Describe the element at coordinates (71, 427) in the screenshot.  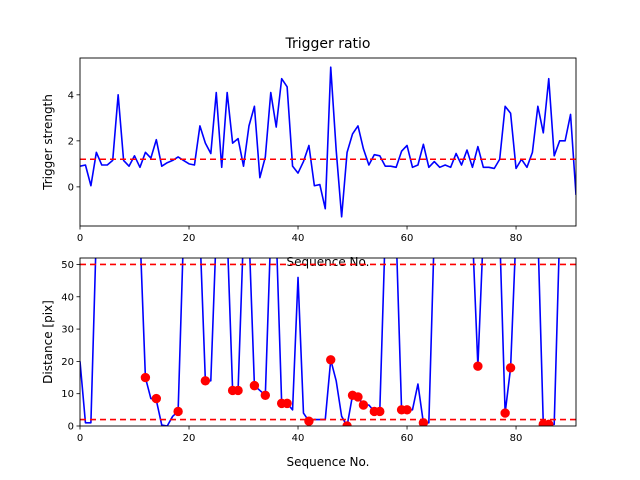
I see `bottom-ytick-label-0: 0` at that location.